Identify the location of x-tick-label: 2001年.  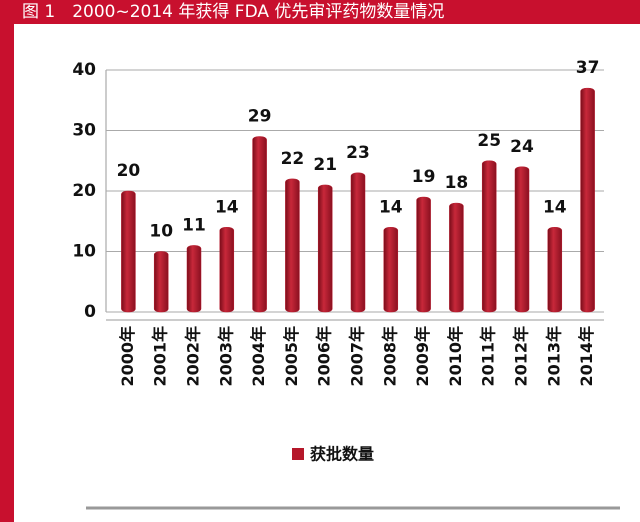
(160, 356).